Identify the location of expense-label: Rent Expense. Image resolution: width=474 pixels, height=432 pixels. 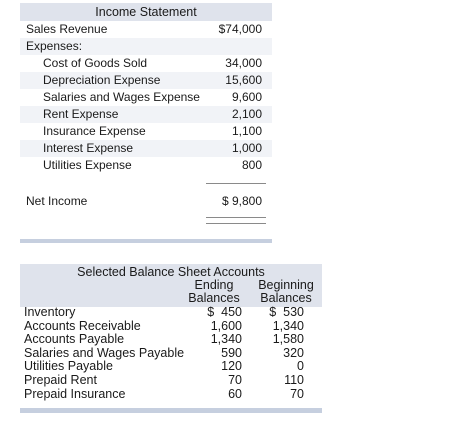
(81, 114).